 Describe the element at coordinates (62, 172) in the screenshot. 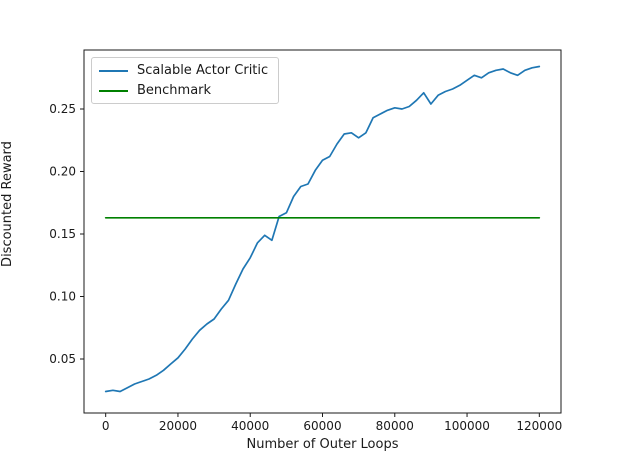

I see `y-tick-label: 0.20` at that location.